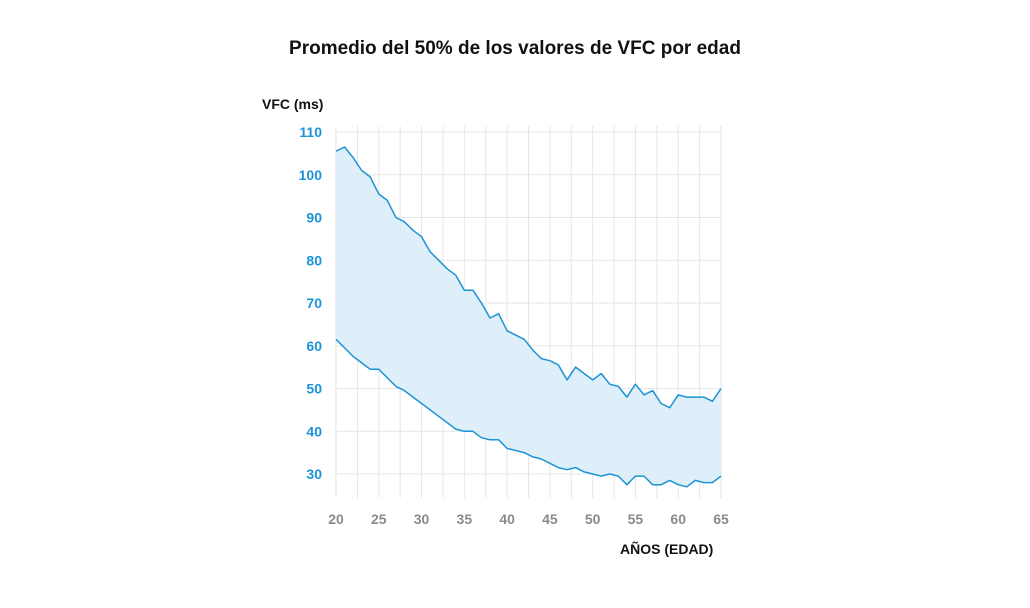 This screenshot has height=608, width=1030. I want to click on y-tick-label: 70, so click(314, 303).